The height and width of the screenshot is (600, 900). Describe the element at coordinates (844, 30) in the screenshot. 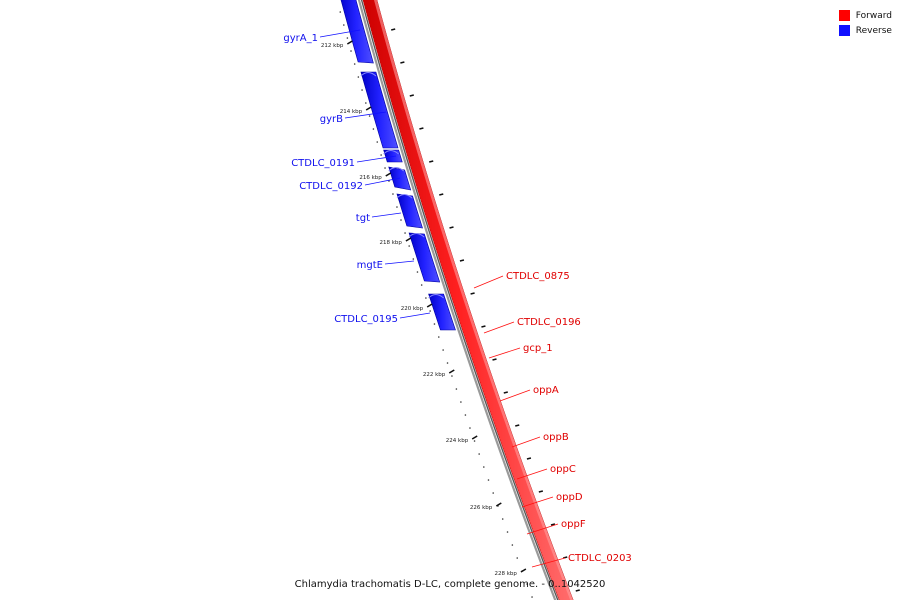

I see `legend-swatch-reverse` at that location.